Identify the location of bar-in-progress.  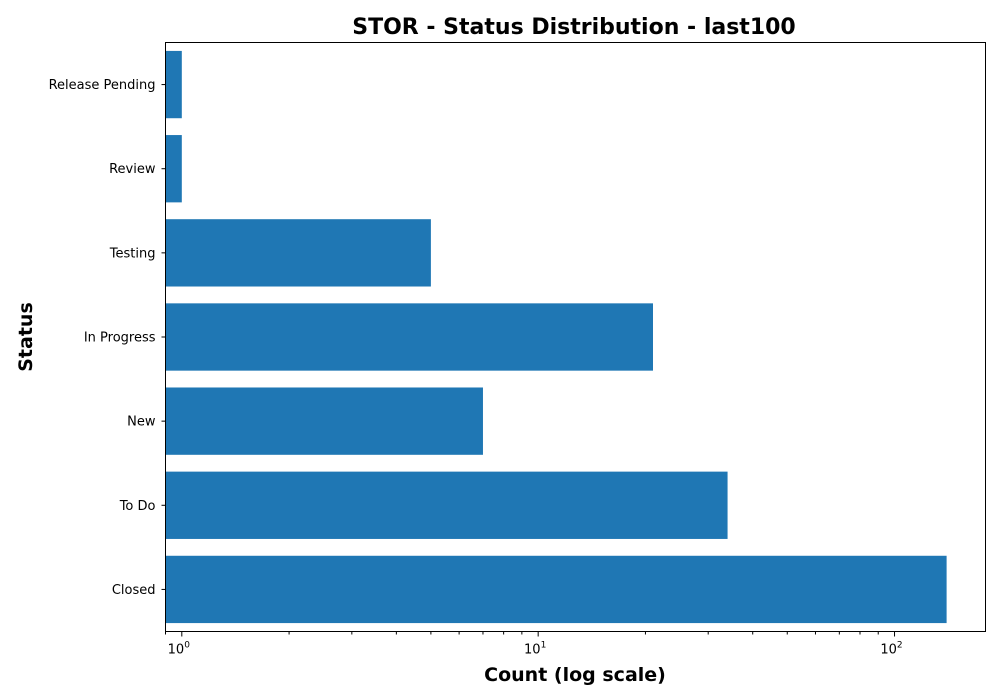
(409, 337).